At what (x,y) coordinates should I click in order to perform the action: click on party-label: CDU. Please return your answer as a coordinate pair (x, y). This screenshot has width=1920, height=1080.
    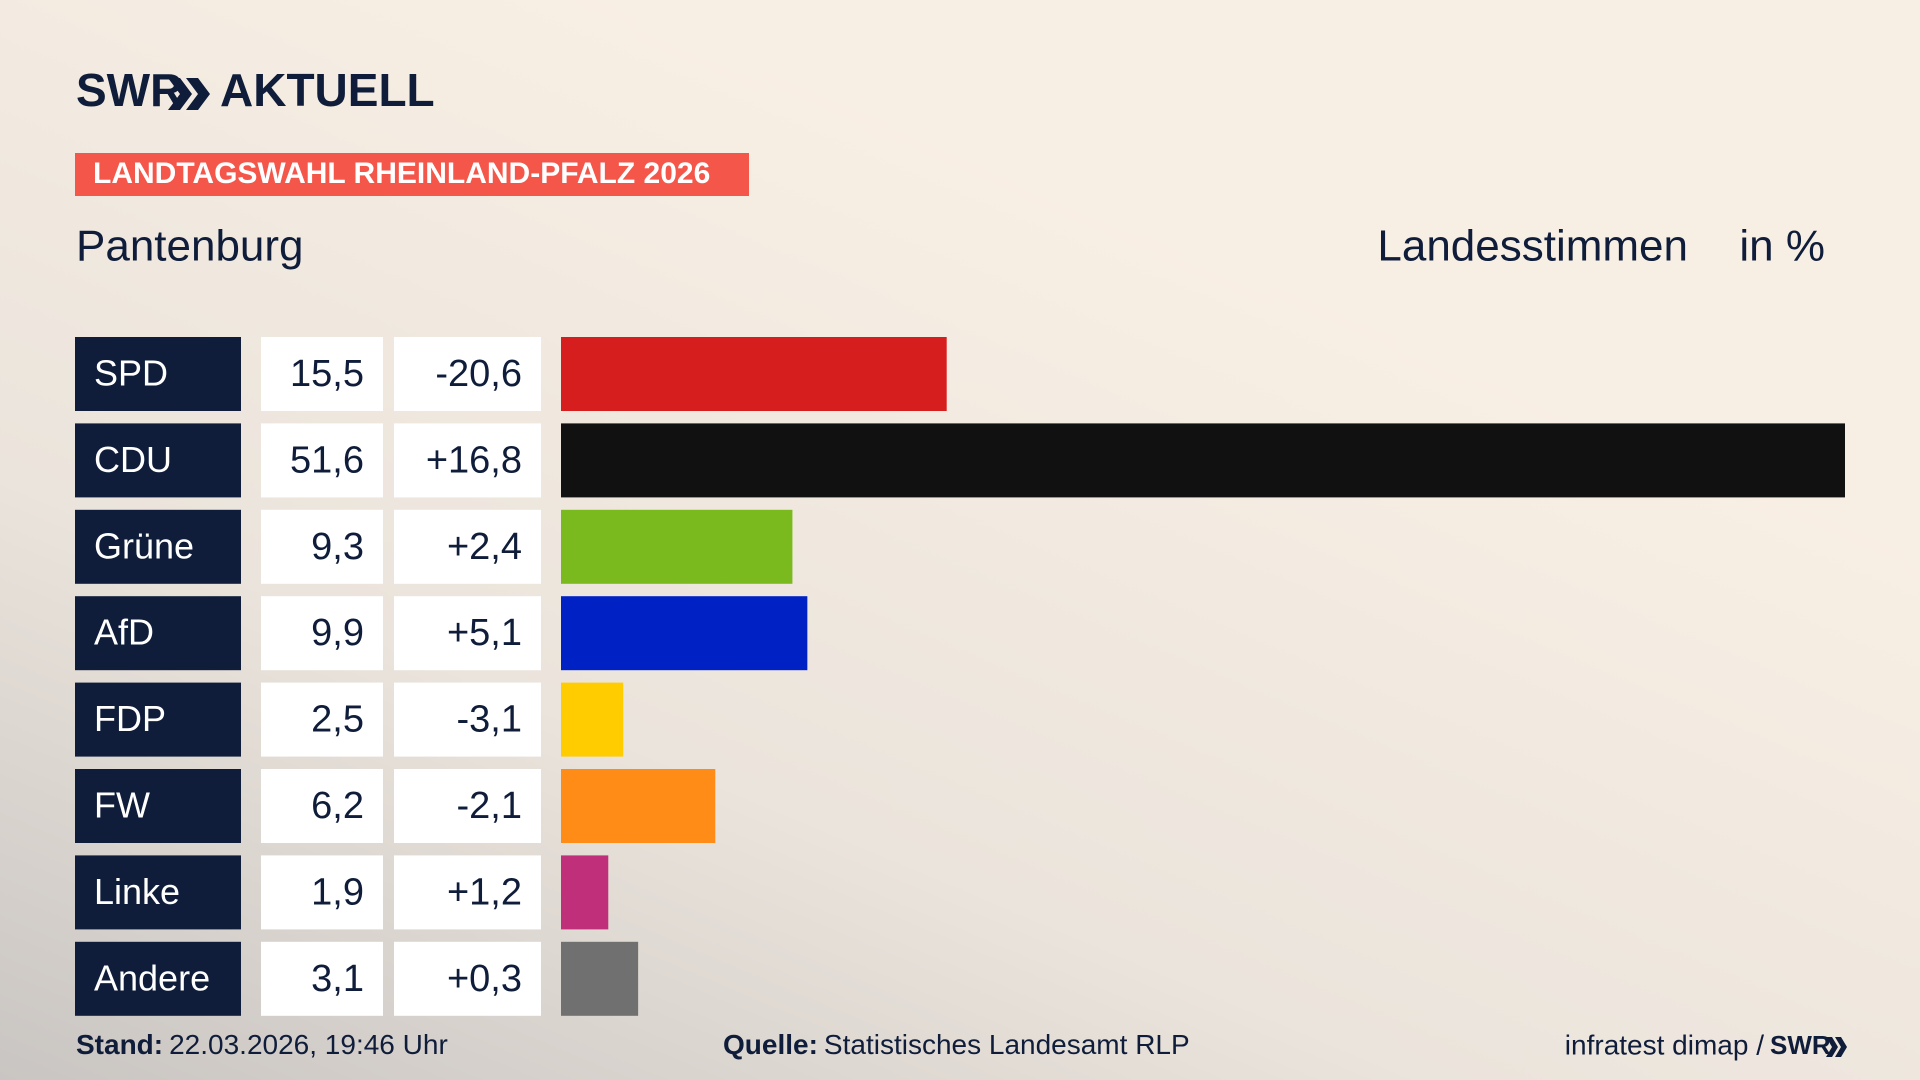
    Looking at the image, I should click on (133, 459).